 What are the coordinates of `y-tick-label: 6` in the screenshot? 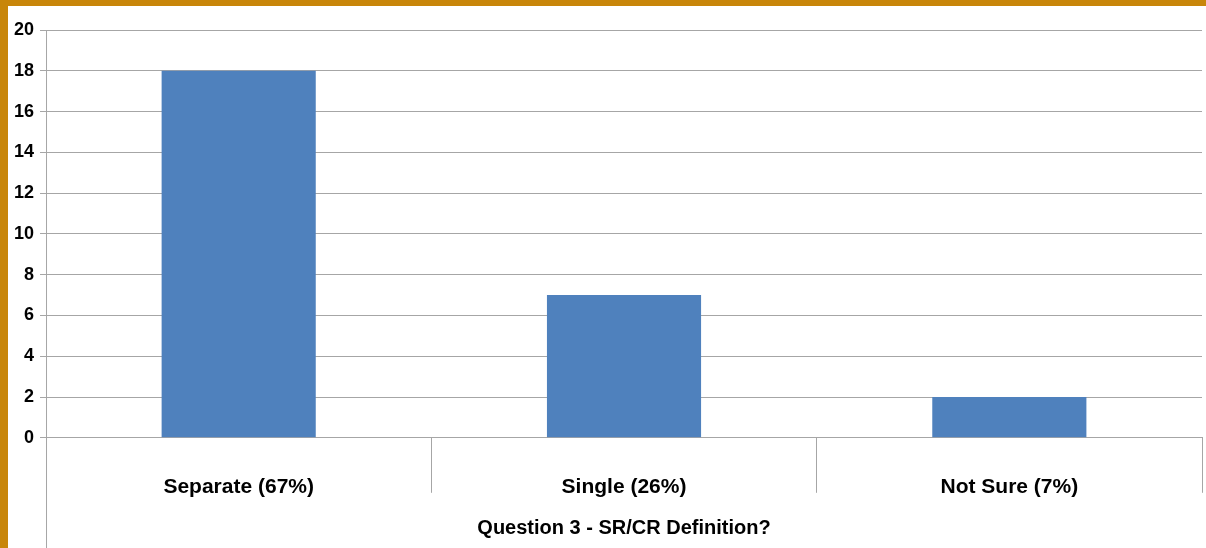 It's located at (29, 314).